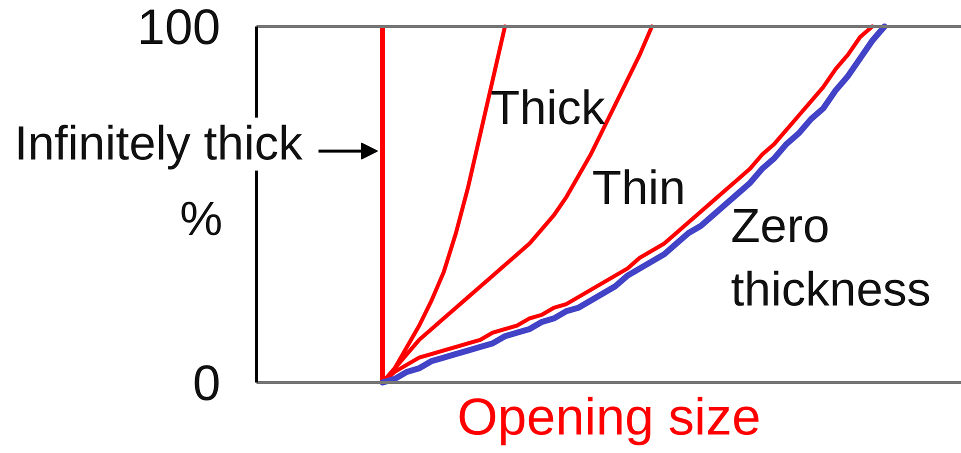 The height and width of the screenshot is (453, 961). I want to click on series-label: Infinitely thick, so click(159, 144).